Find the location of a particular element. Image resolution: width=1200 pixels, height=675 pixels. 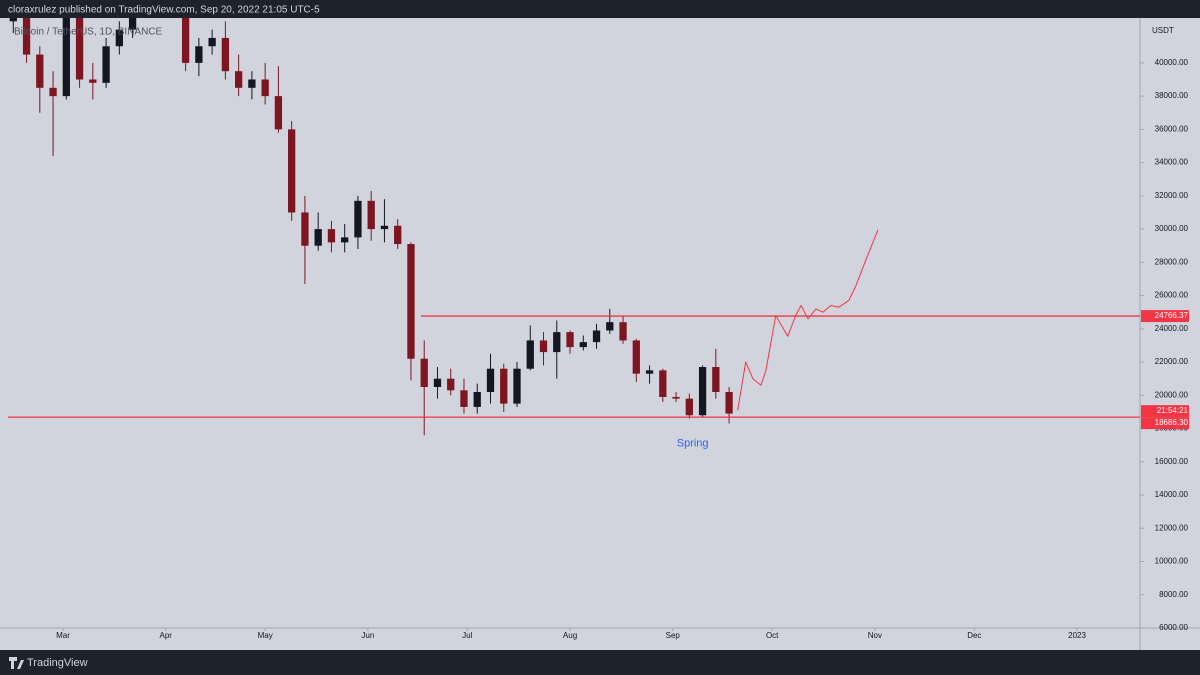

x-tick-label: Mar is located at coordinates (63, 635).